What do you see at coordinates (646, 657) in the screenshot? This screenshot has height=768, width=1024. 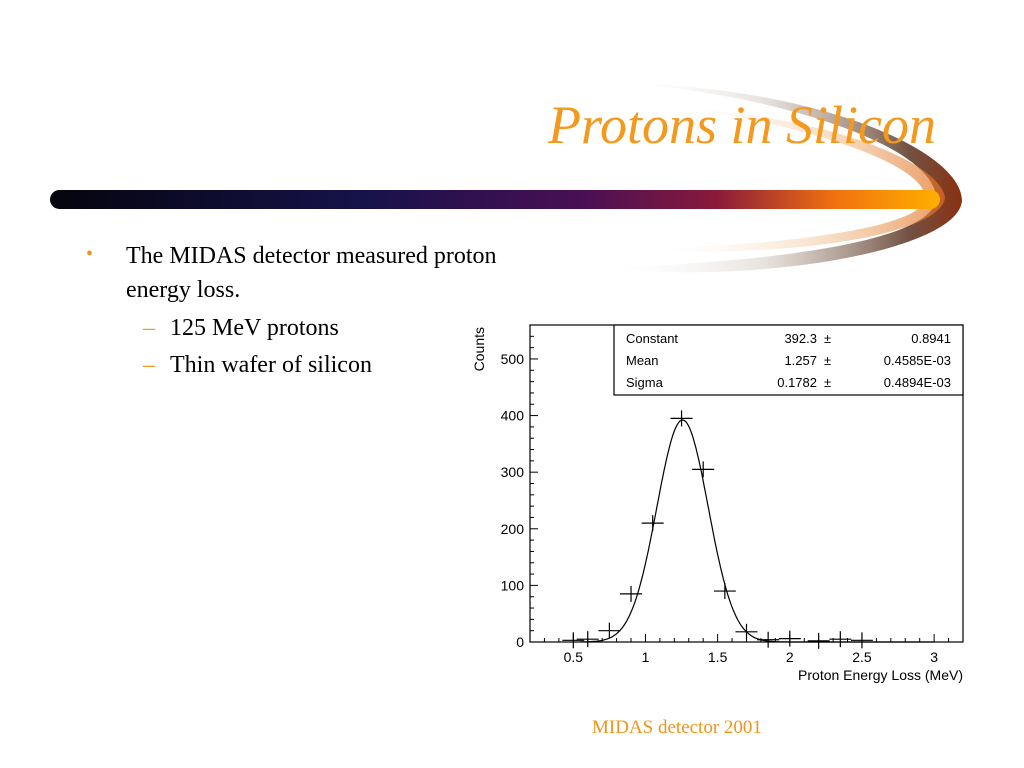 I see `x-tick-label: 1` at bounding box center [646, 657].